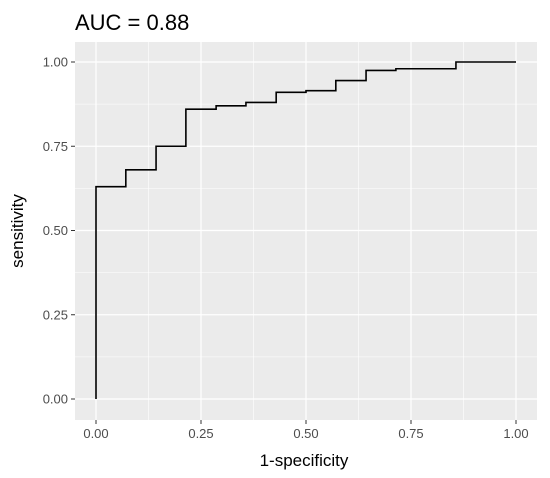 The image size is (550, 478). What do you see at coordinates (55, 62) in the screenshot?
I see `y-tick-label: 1.00` at bounding box center [55, 62].